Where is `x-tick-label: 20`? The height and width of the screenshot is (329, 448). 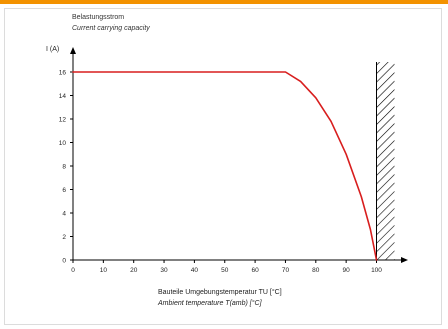 x-tick-label: 20 is located at coordinates (134, 270).